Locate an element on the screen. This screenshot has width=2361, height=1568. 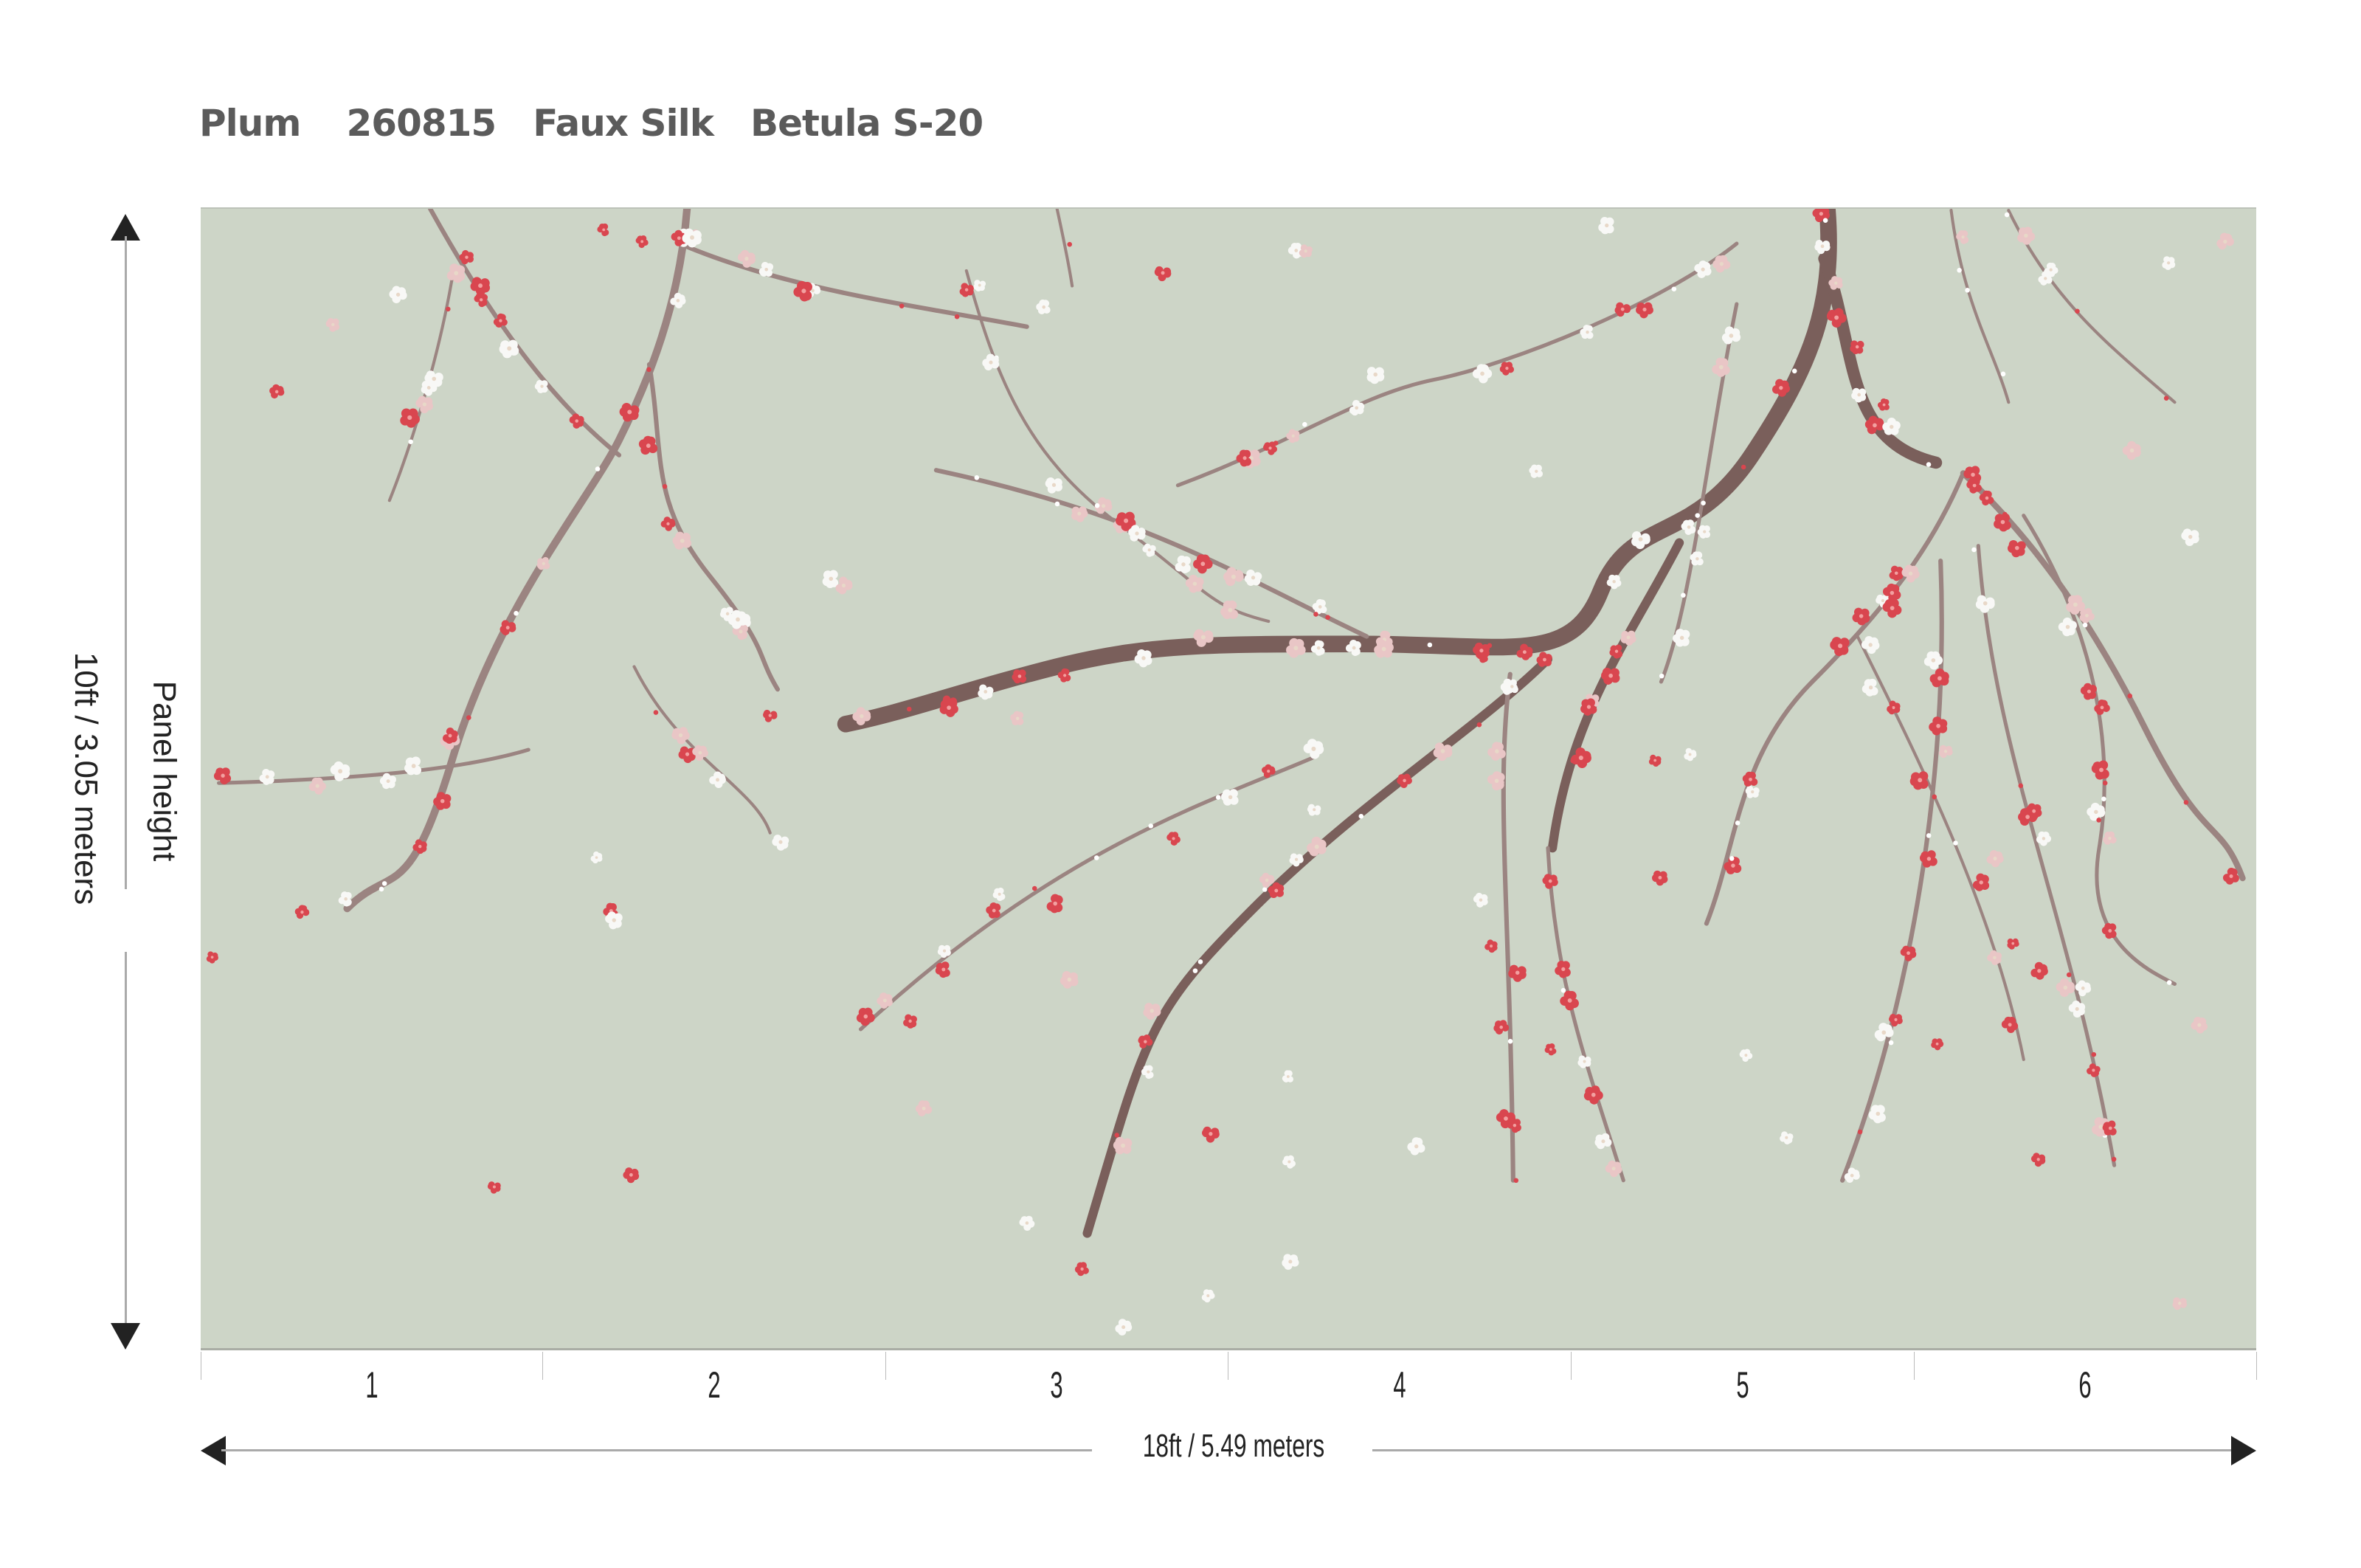
height-title: Panel height is located at coordinates (164, 771).